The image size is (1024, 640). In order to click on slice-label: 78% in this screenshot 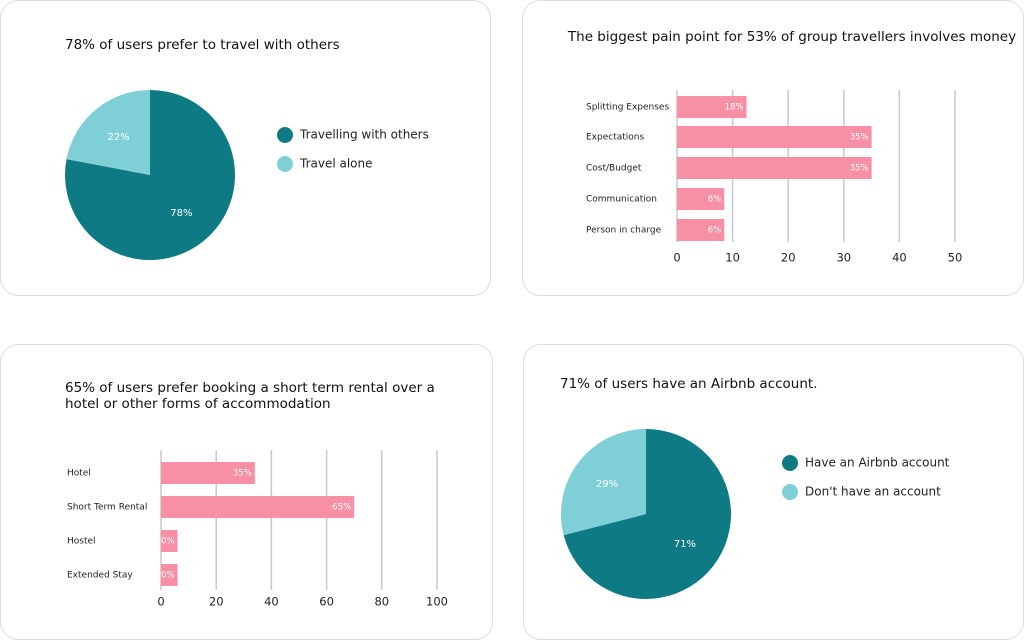, I will do `click(181, 213)`.